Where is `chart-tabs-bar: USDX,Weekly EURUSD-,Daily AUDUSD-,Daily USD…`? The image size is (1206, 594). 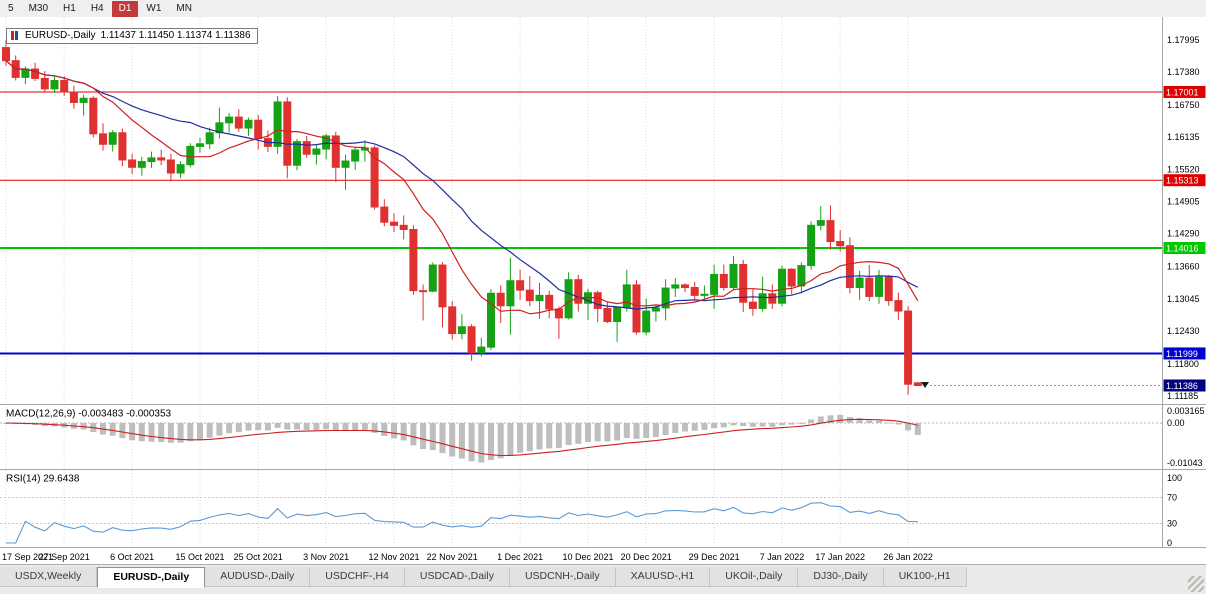 chart-tabs-bar: USDX,Weekly EURUSD-,Daily AUDUSD-,Daily USD… is located at coordinates (603, 579).